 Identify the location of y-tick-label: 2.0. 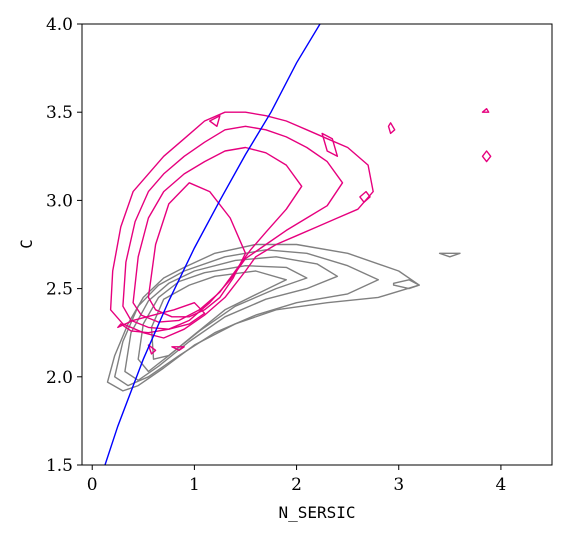
(59, 378).